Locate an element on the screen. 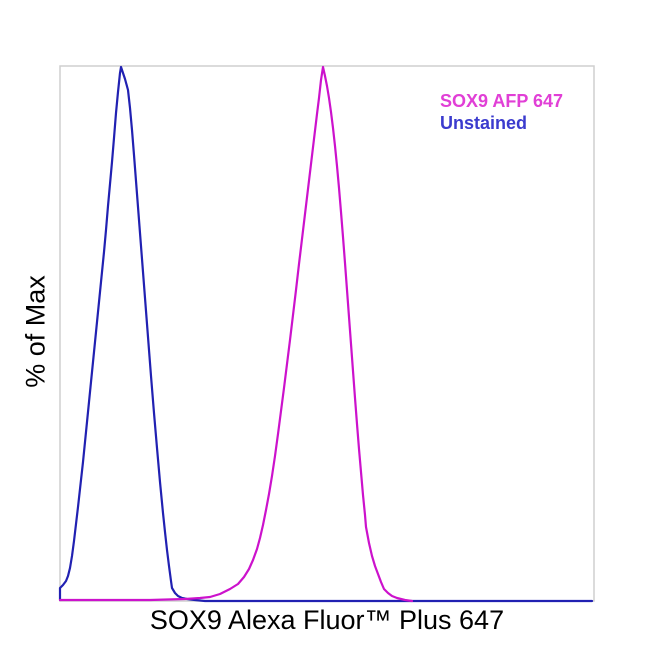  x-axis-label: SOX9 Alexa Fluor™ Plus 647 is located at coordinates (327, 620).